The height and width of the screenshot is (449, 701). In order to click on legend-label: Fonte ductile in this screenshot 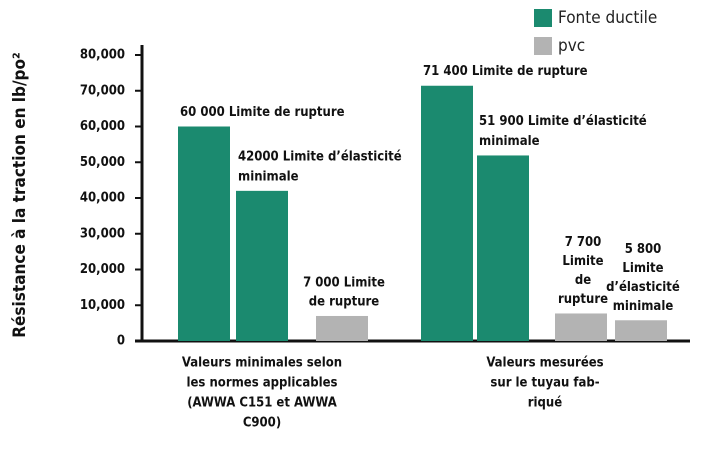, I will do `click(607, 18)`.